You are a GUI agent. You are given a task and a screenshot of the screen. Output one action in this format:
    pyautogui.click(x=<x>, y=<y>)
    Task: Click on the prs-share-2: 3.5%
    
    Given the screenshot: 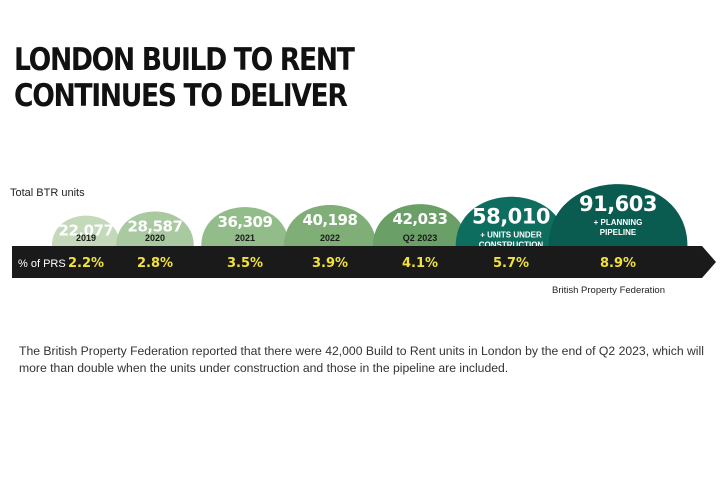 What is the action you would take?
    pyautogui.click(x=245, y=263)
    